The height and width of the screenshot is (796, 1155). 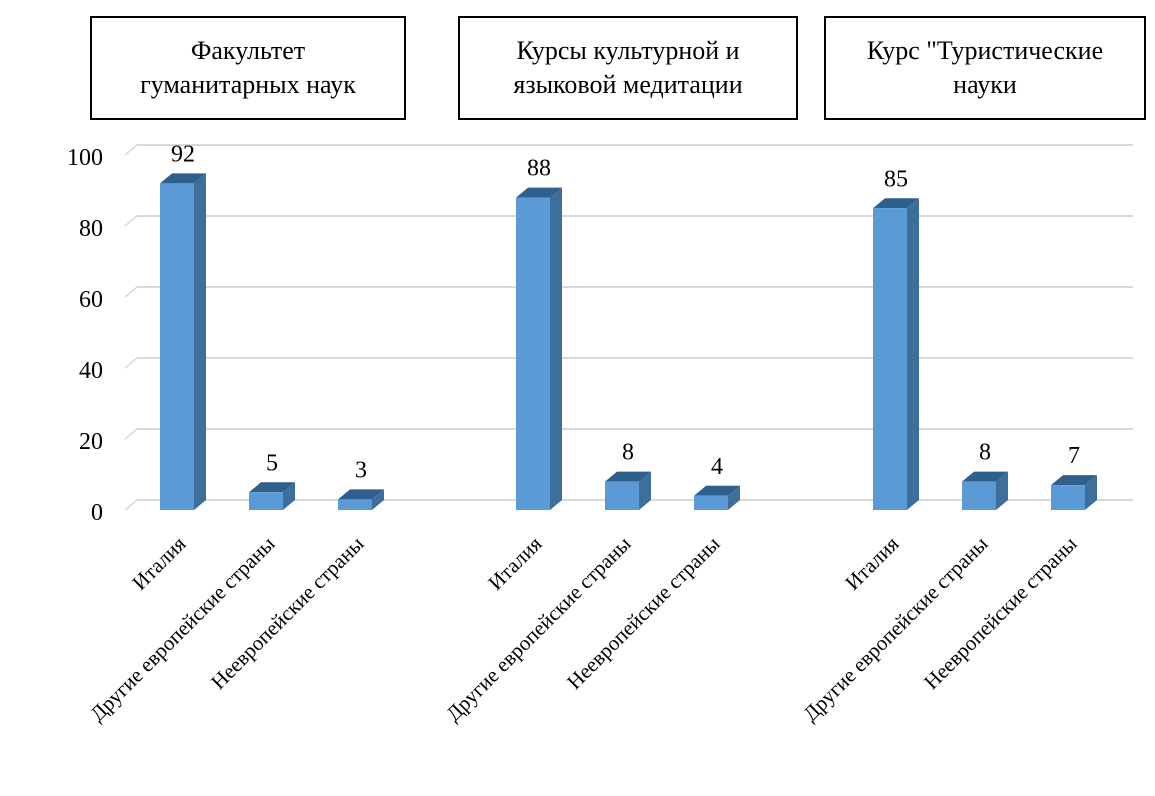 I want to click on group-title-box-1: Факультет гуманитарных наук, so click(x=248, y=68).